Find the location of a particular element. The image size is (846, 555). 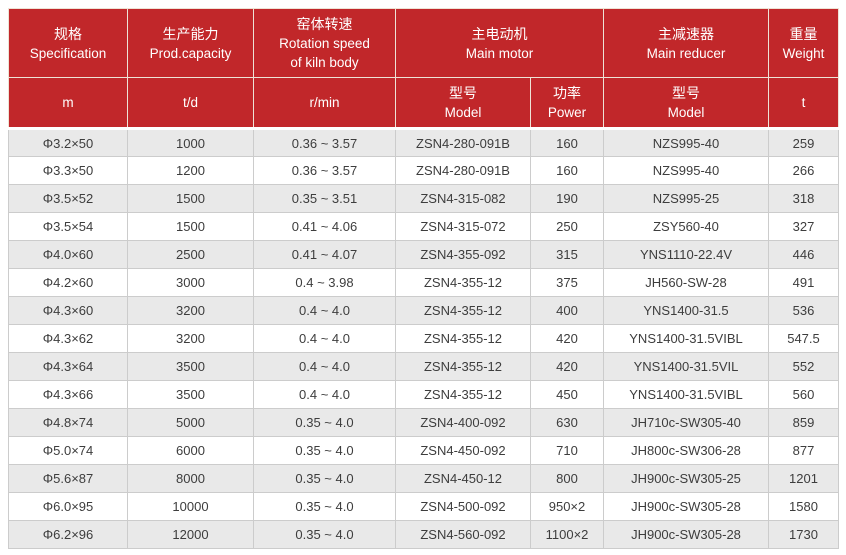

motor-power-cell: 1100×2 is located at coordinates (567, 534).